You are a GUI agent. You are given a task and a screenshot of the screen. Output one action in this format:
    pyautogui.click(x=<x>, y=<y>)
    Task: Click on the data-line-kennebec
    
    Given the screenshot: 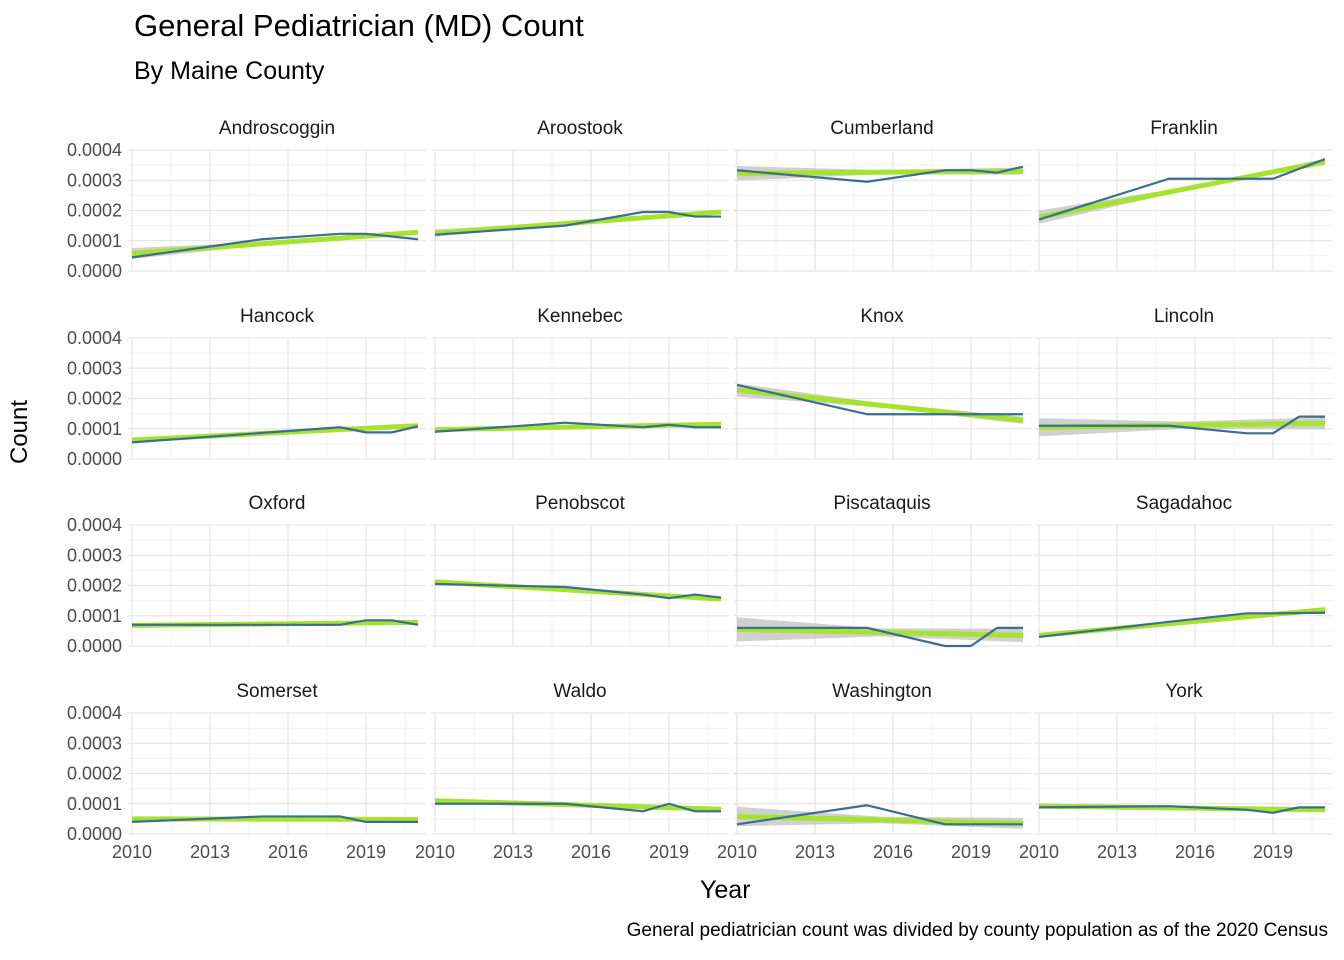 What is the action you would take?
    pyautogui.click(x=577, y=427)
    